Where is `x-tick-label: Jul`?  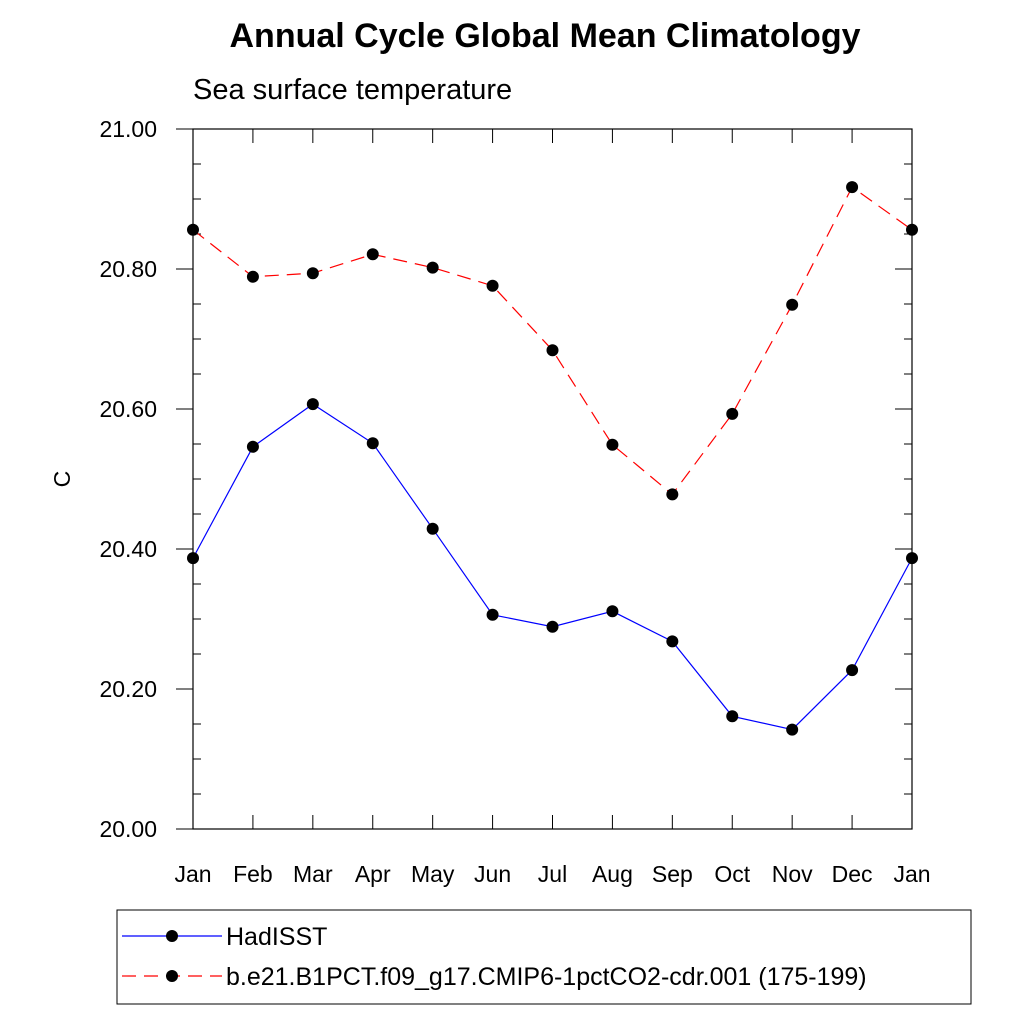 x-tick-label: Jul is located at coordinates (552, 874).